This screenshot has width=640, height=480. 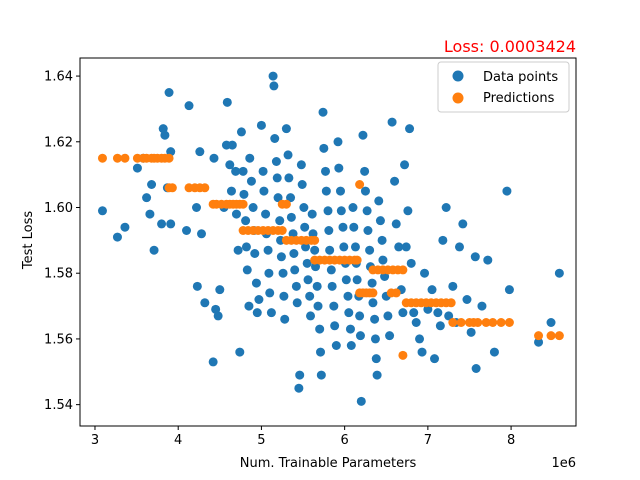 What do you see at coordinates (563, 463) in the screenshot?
I see `x-axis-offset-label: 1e6` at bounding box center [563, 463].